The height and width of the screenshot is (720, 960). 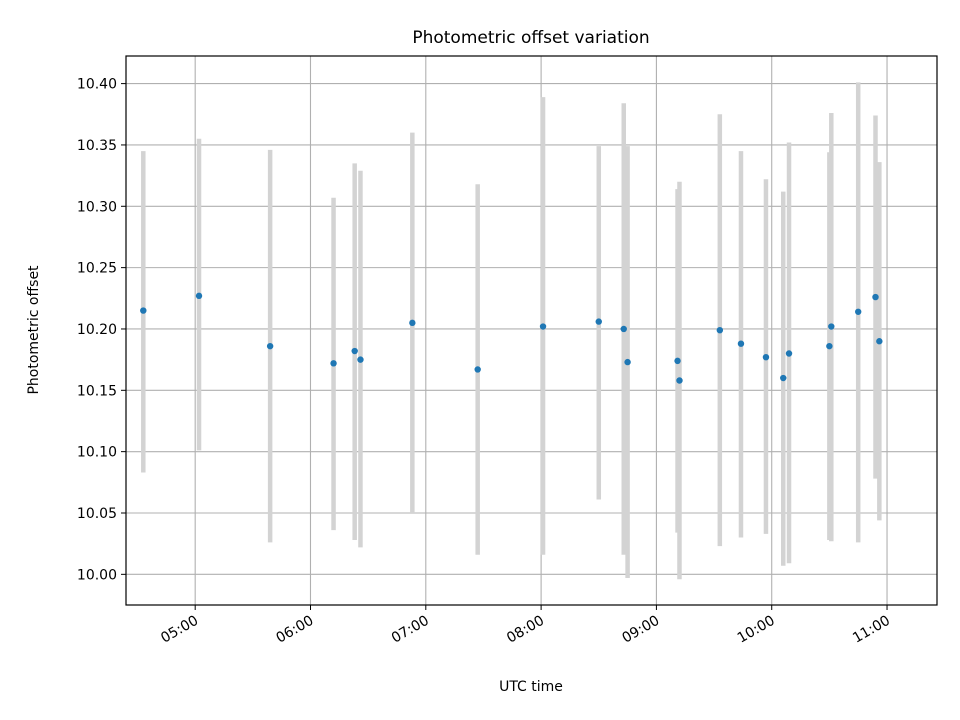 What do you see at coordinates (97, 269) in the screenshot?
I see `y-tick-label: 10.25` at bounding box center [97, 269].